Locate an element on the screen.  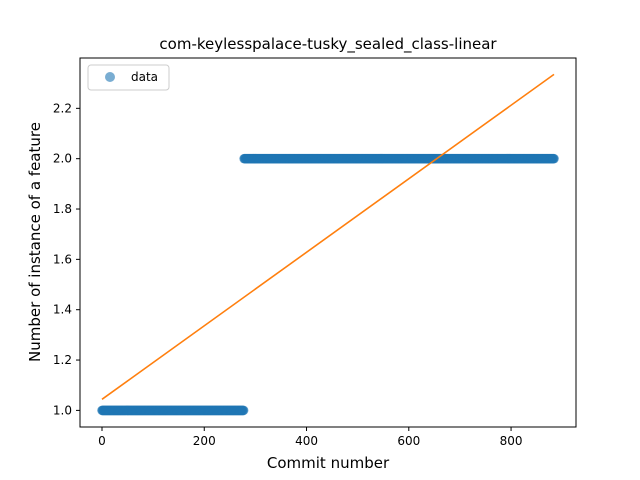
legend-marker-data is located at coordinates (110, 77).